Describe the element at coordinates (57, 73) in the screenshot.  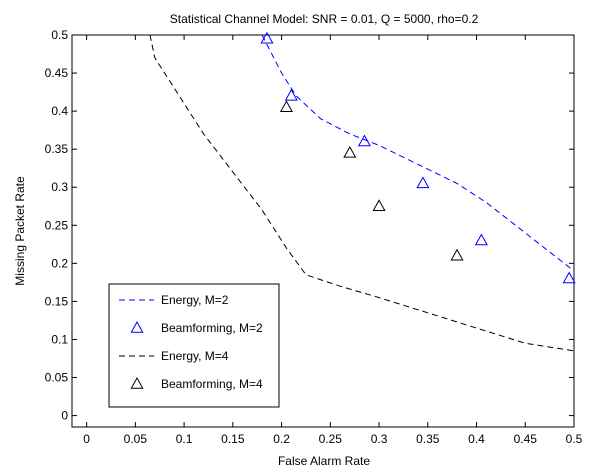
I see `y-tick-label: 0.45` at that location.